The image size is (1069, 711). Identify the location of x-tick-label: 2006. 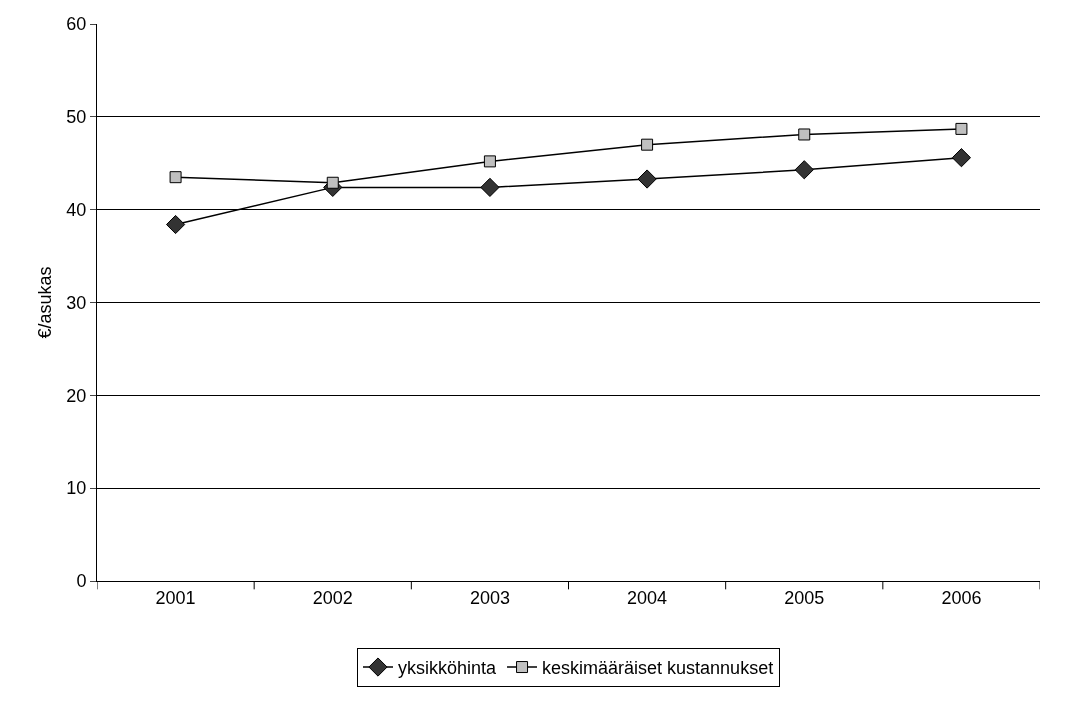
(961, 597).